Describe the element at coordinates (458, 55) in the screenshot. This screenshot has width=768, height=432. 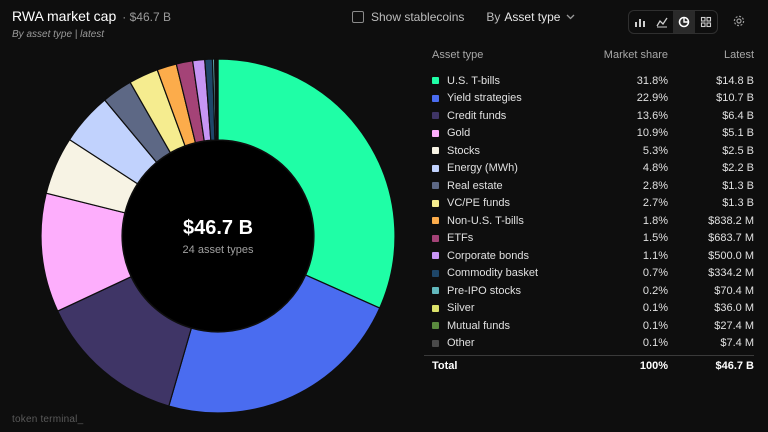
I see `header-asset-type: Asset type` at that location.